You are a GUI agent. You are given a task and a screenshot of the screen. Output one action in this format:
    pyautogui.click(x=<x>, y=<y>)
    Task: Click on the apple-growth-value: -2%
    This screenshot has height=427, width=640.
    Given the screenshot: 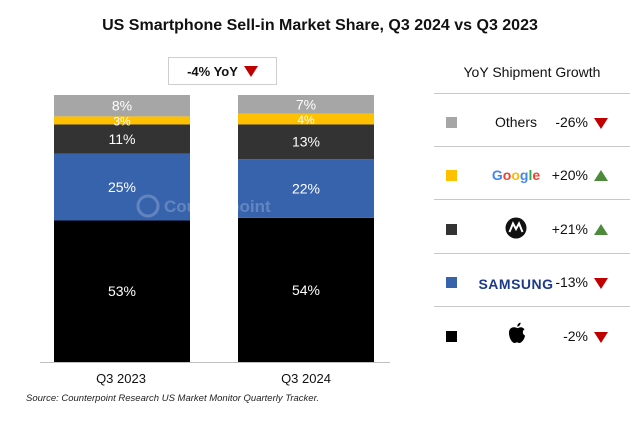 What is the action you would take?
    pyautogui.click(x=575, y=336)
    